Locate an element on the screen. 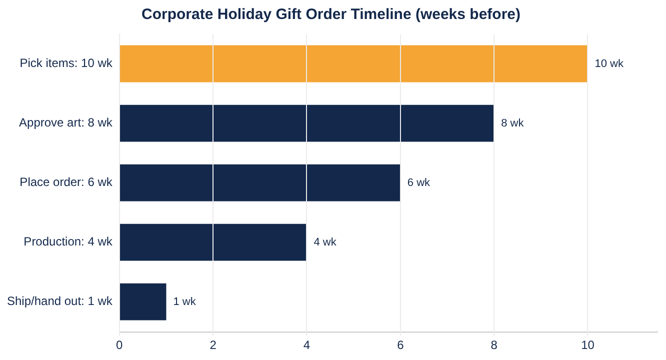 The height and width of the screenshot is (360, 666). data-label: 8 wk is located at coordinates (512, 123).